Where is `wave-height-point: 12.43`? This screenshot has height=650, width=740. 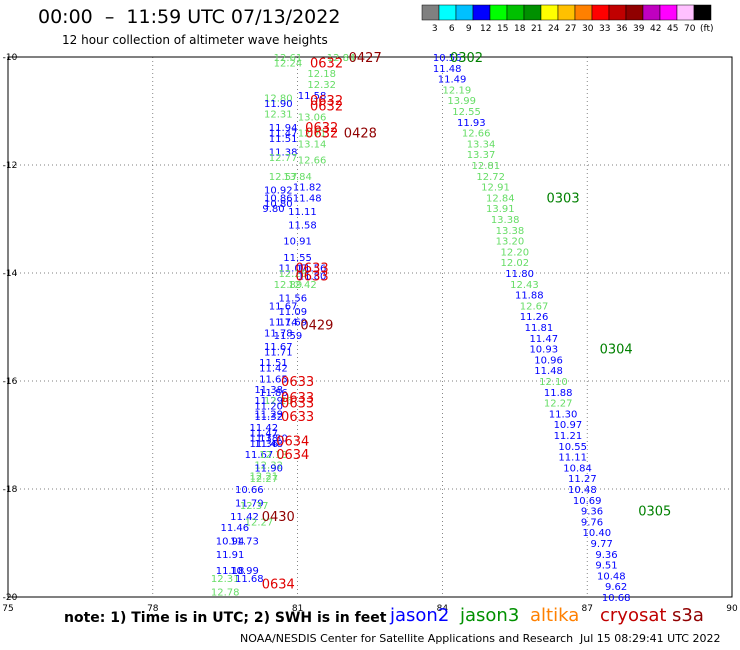
wave-height-point: 12.43 is located at coordinates (524, 285).